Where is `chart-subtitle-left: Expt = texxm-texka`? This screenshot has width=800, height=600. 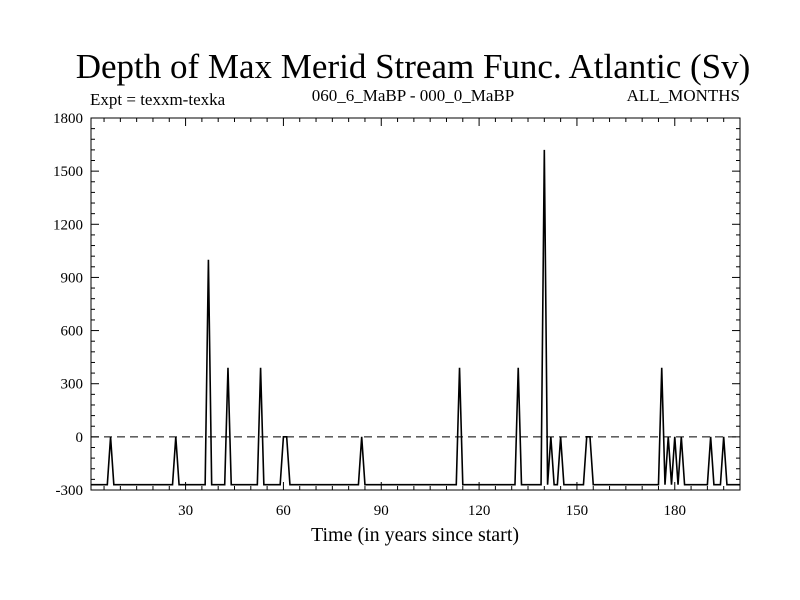 chart-subtitle-left: Expt = texxm-texka is located at coordinates (158, 99).